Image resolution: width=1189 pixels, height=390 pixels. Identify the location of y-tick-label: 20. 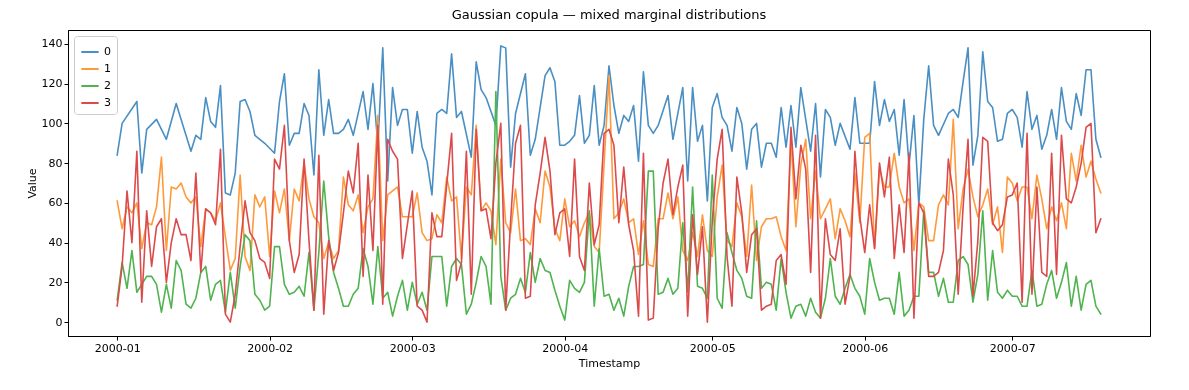
(55, 282).